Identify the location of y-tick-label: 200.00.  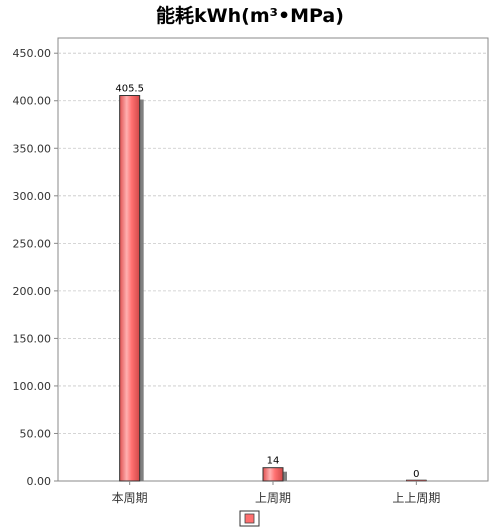
(32, 291).